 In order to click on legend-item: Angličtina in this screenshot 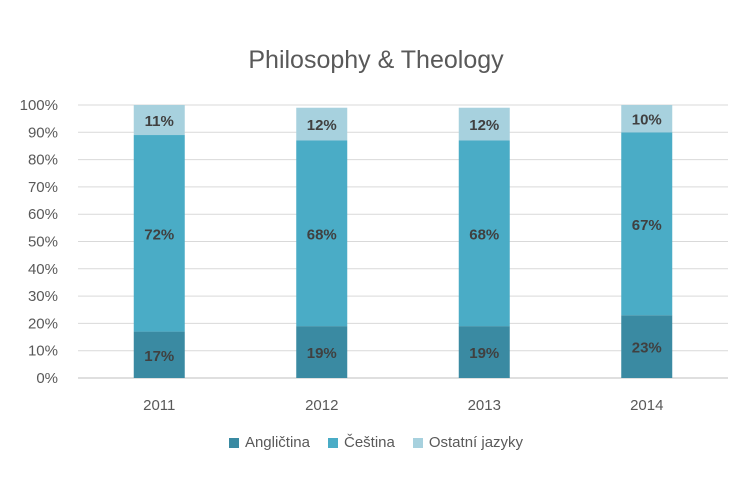, I will do `click(269, 442)`.